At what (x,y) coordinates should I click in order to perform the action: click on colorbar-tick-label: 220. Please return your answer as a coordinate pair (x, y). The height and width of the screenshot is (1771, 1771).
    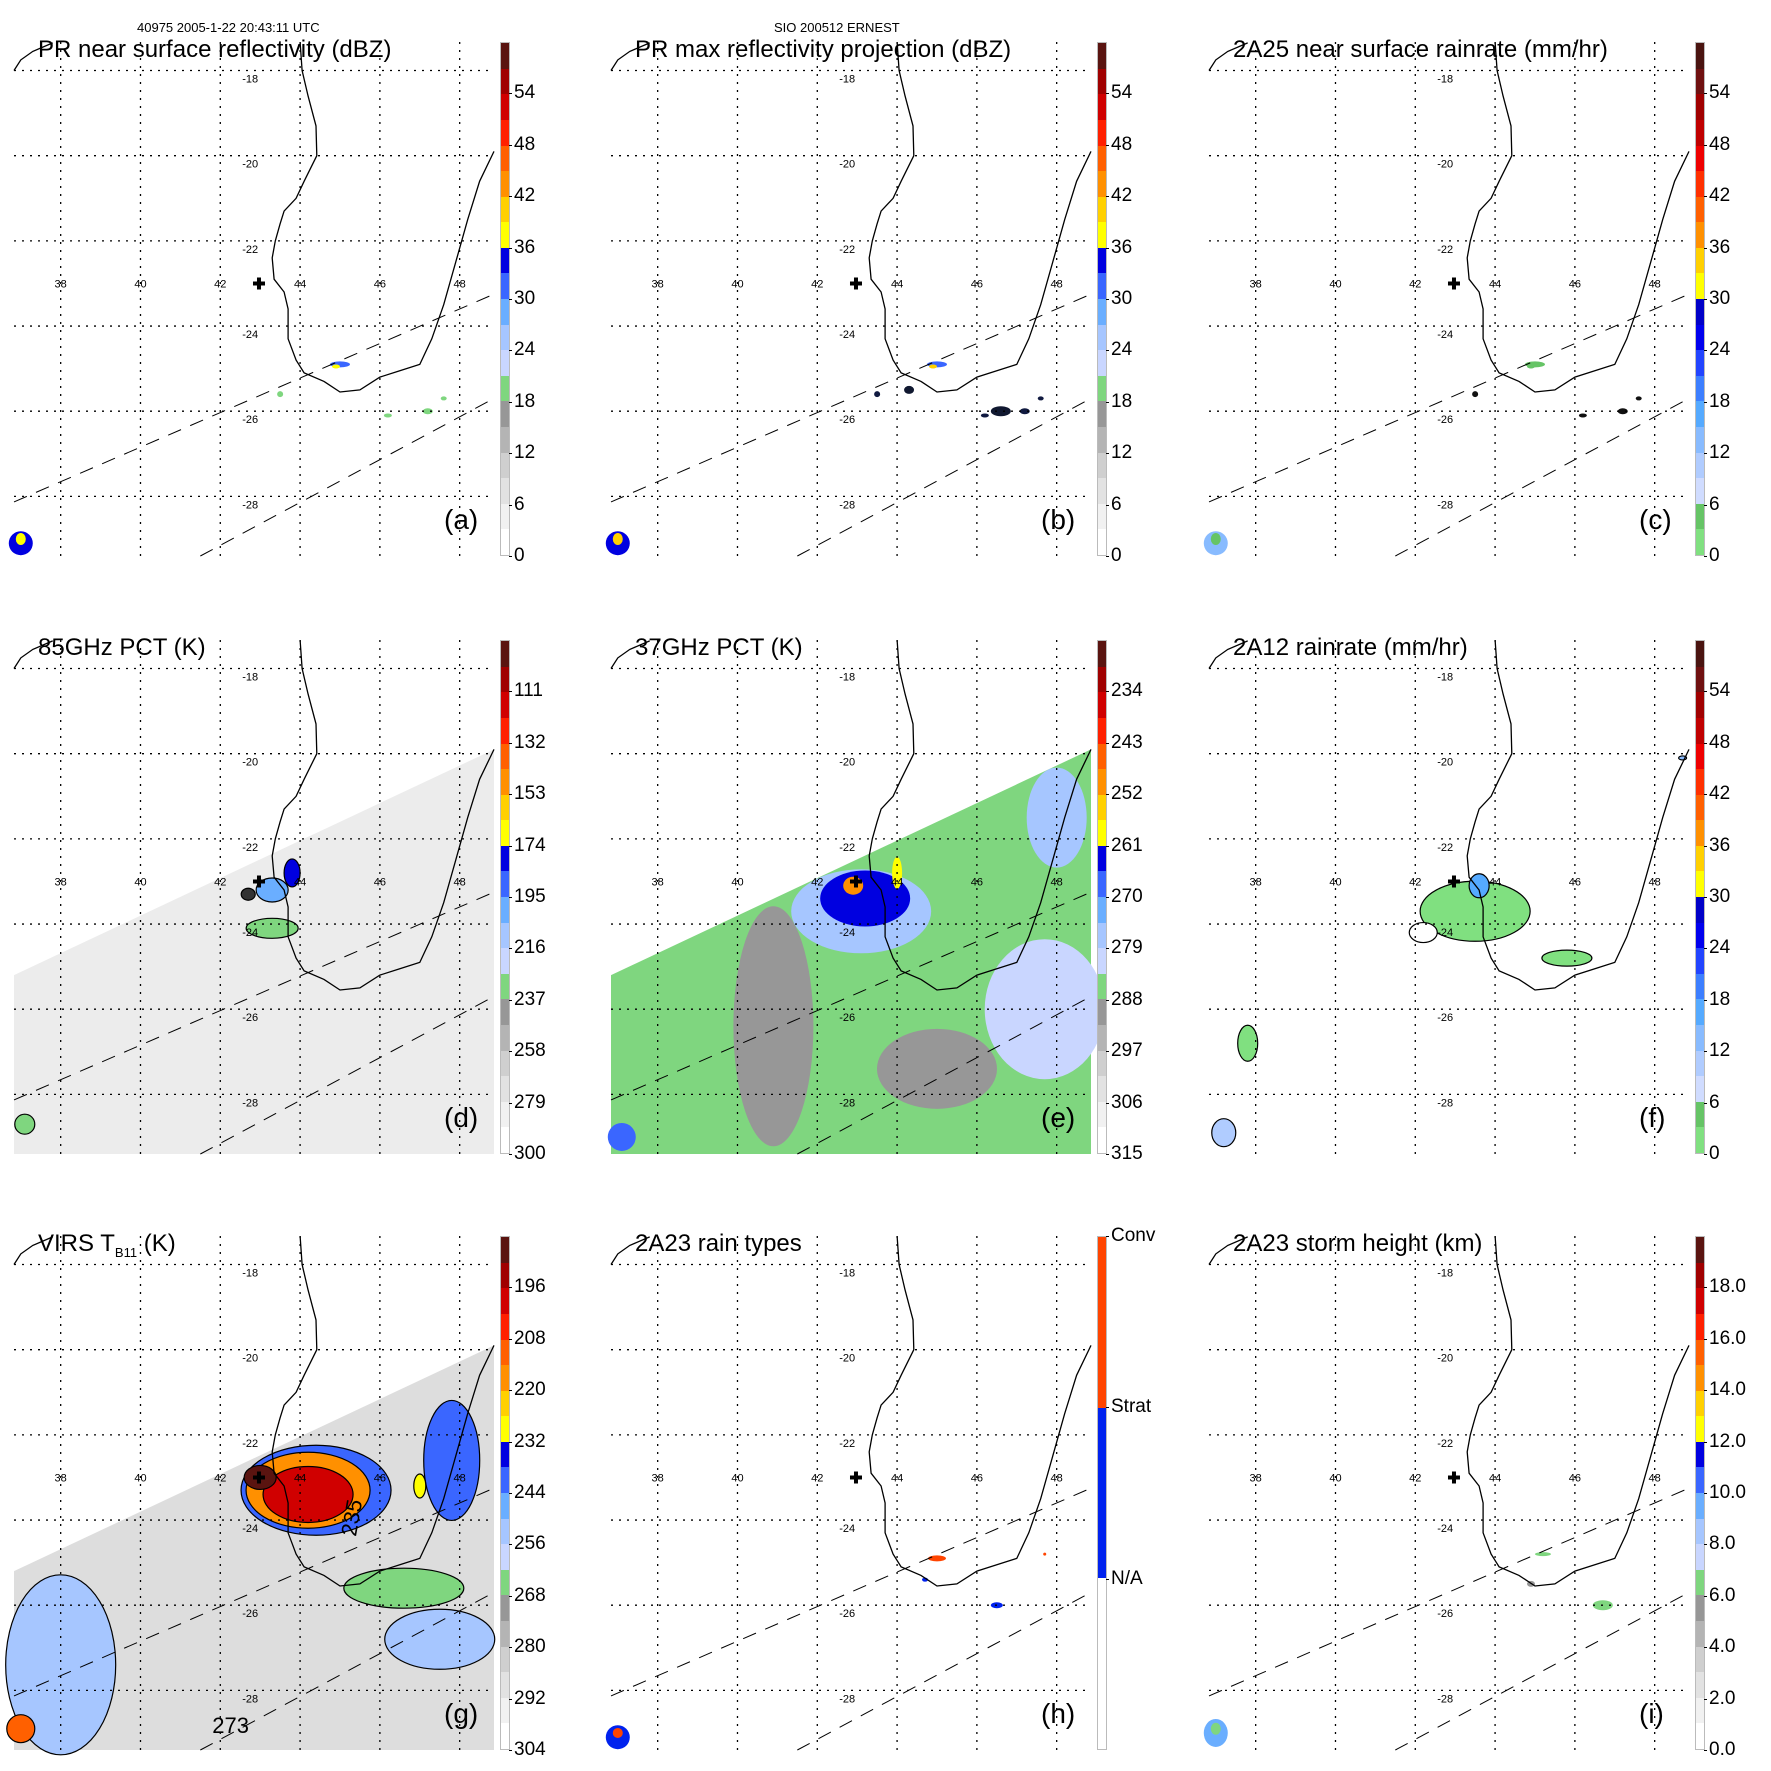
    Looking at the image, I should click on (527, 1390).